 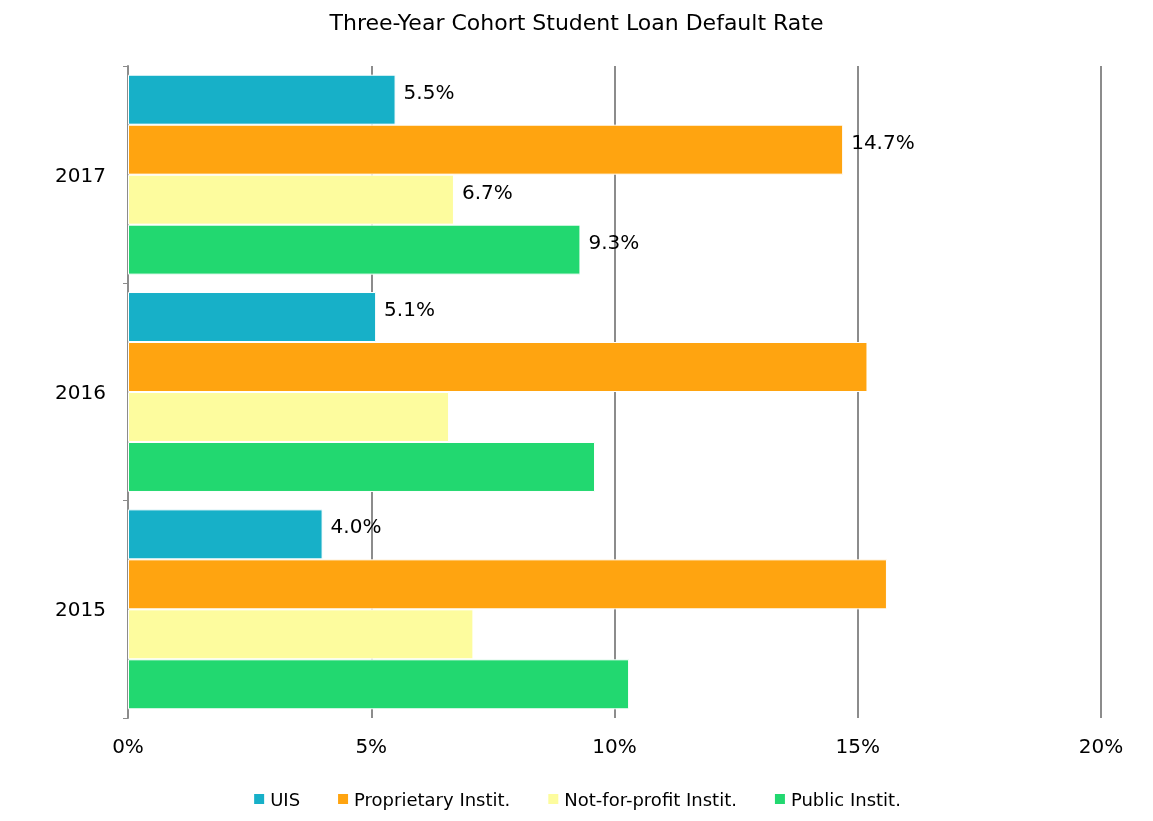 What do you see at coordinates (487, 191) in the screenshot?
I see `data-label: 6.7%` at bounding box center [487, 191].